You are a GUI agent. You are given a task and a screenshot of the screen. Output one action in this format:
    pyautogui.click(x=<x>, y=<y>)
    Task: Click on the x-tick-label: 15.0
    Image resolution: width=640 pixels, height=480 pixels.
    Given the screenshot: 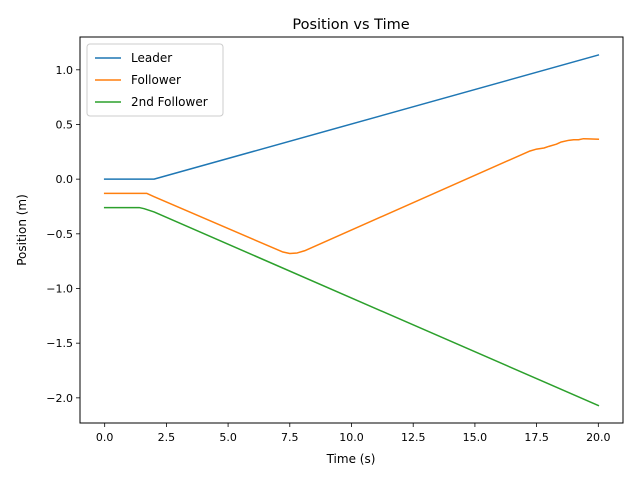 What is the action you would take?
    pyautogui.click(x=475, y=437)
    